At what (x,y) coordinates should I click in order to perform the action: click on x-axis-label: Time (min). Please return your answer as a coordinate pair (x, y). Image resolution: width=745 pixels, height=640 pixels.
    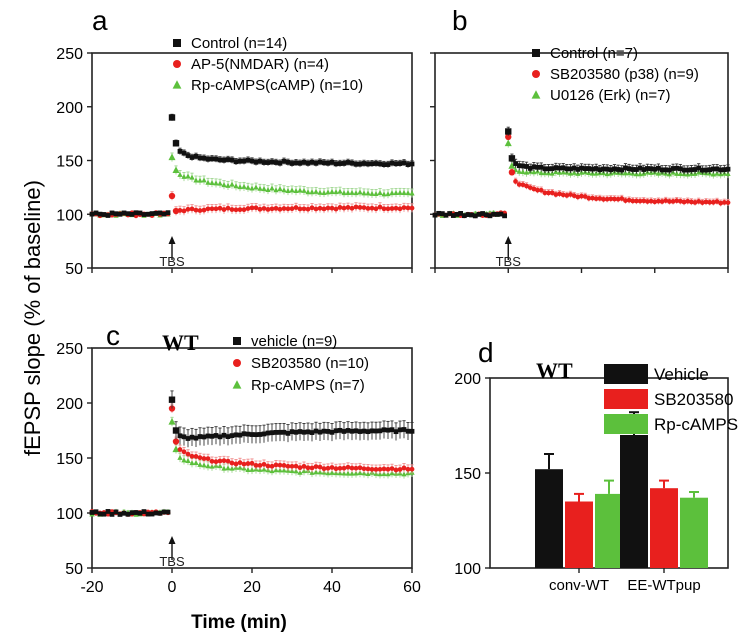
    Looking at the image, I should click on (239, 622).